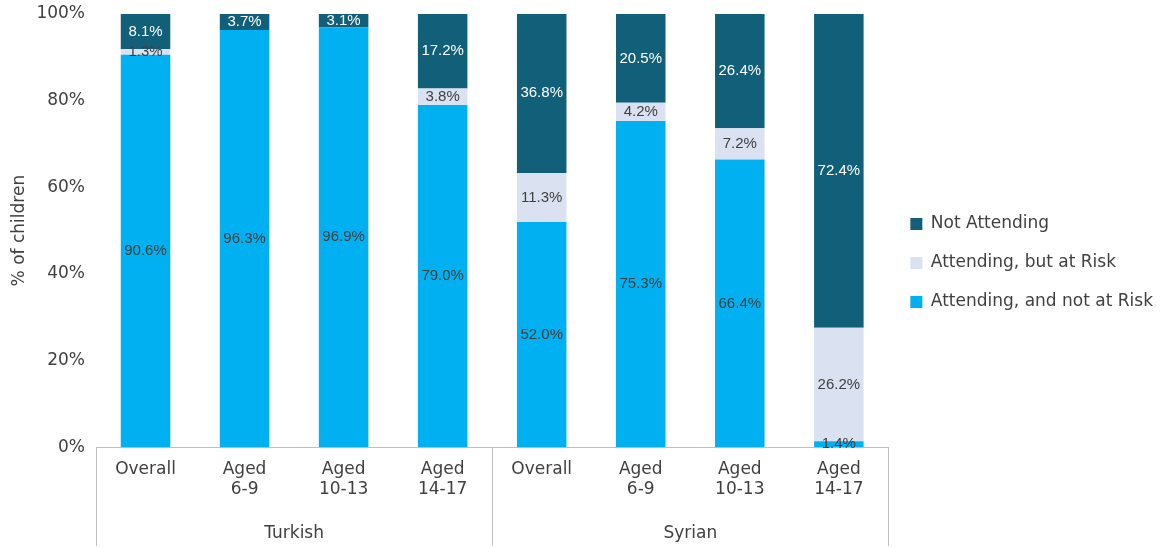 This screenshot has width=1168, height=548. I want to click on y-tick-label: 80%, so click(66, 99).